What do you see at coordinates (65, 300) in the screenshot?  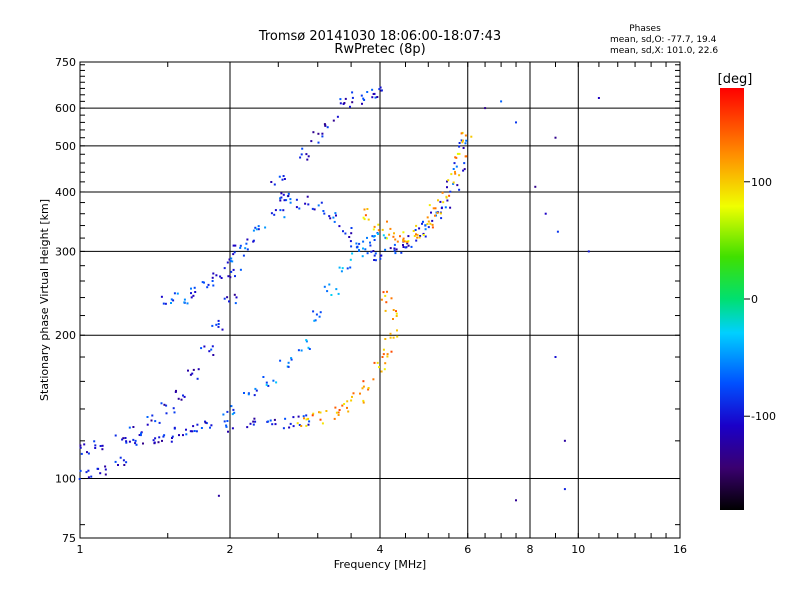 I see `y-tick-labels: 75 100 200 300 400 500 600 750` at bounding box center [65, 300].